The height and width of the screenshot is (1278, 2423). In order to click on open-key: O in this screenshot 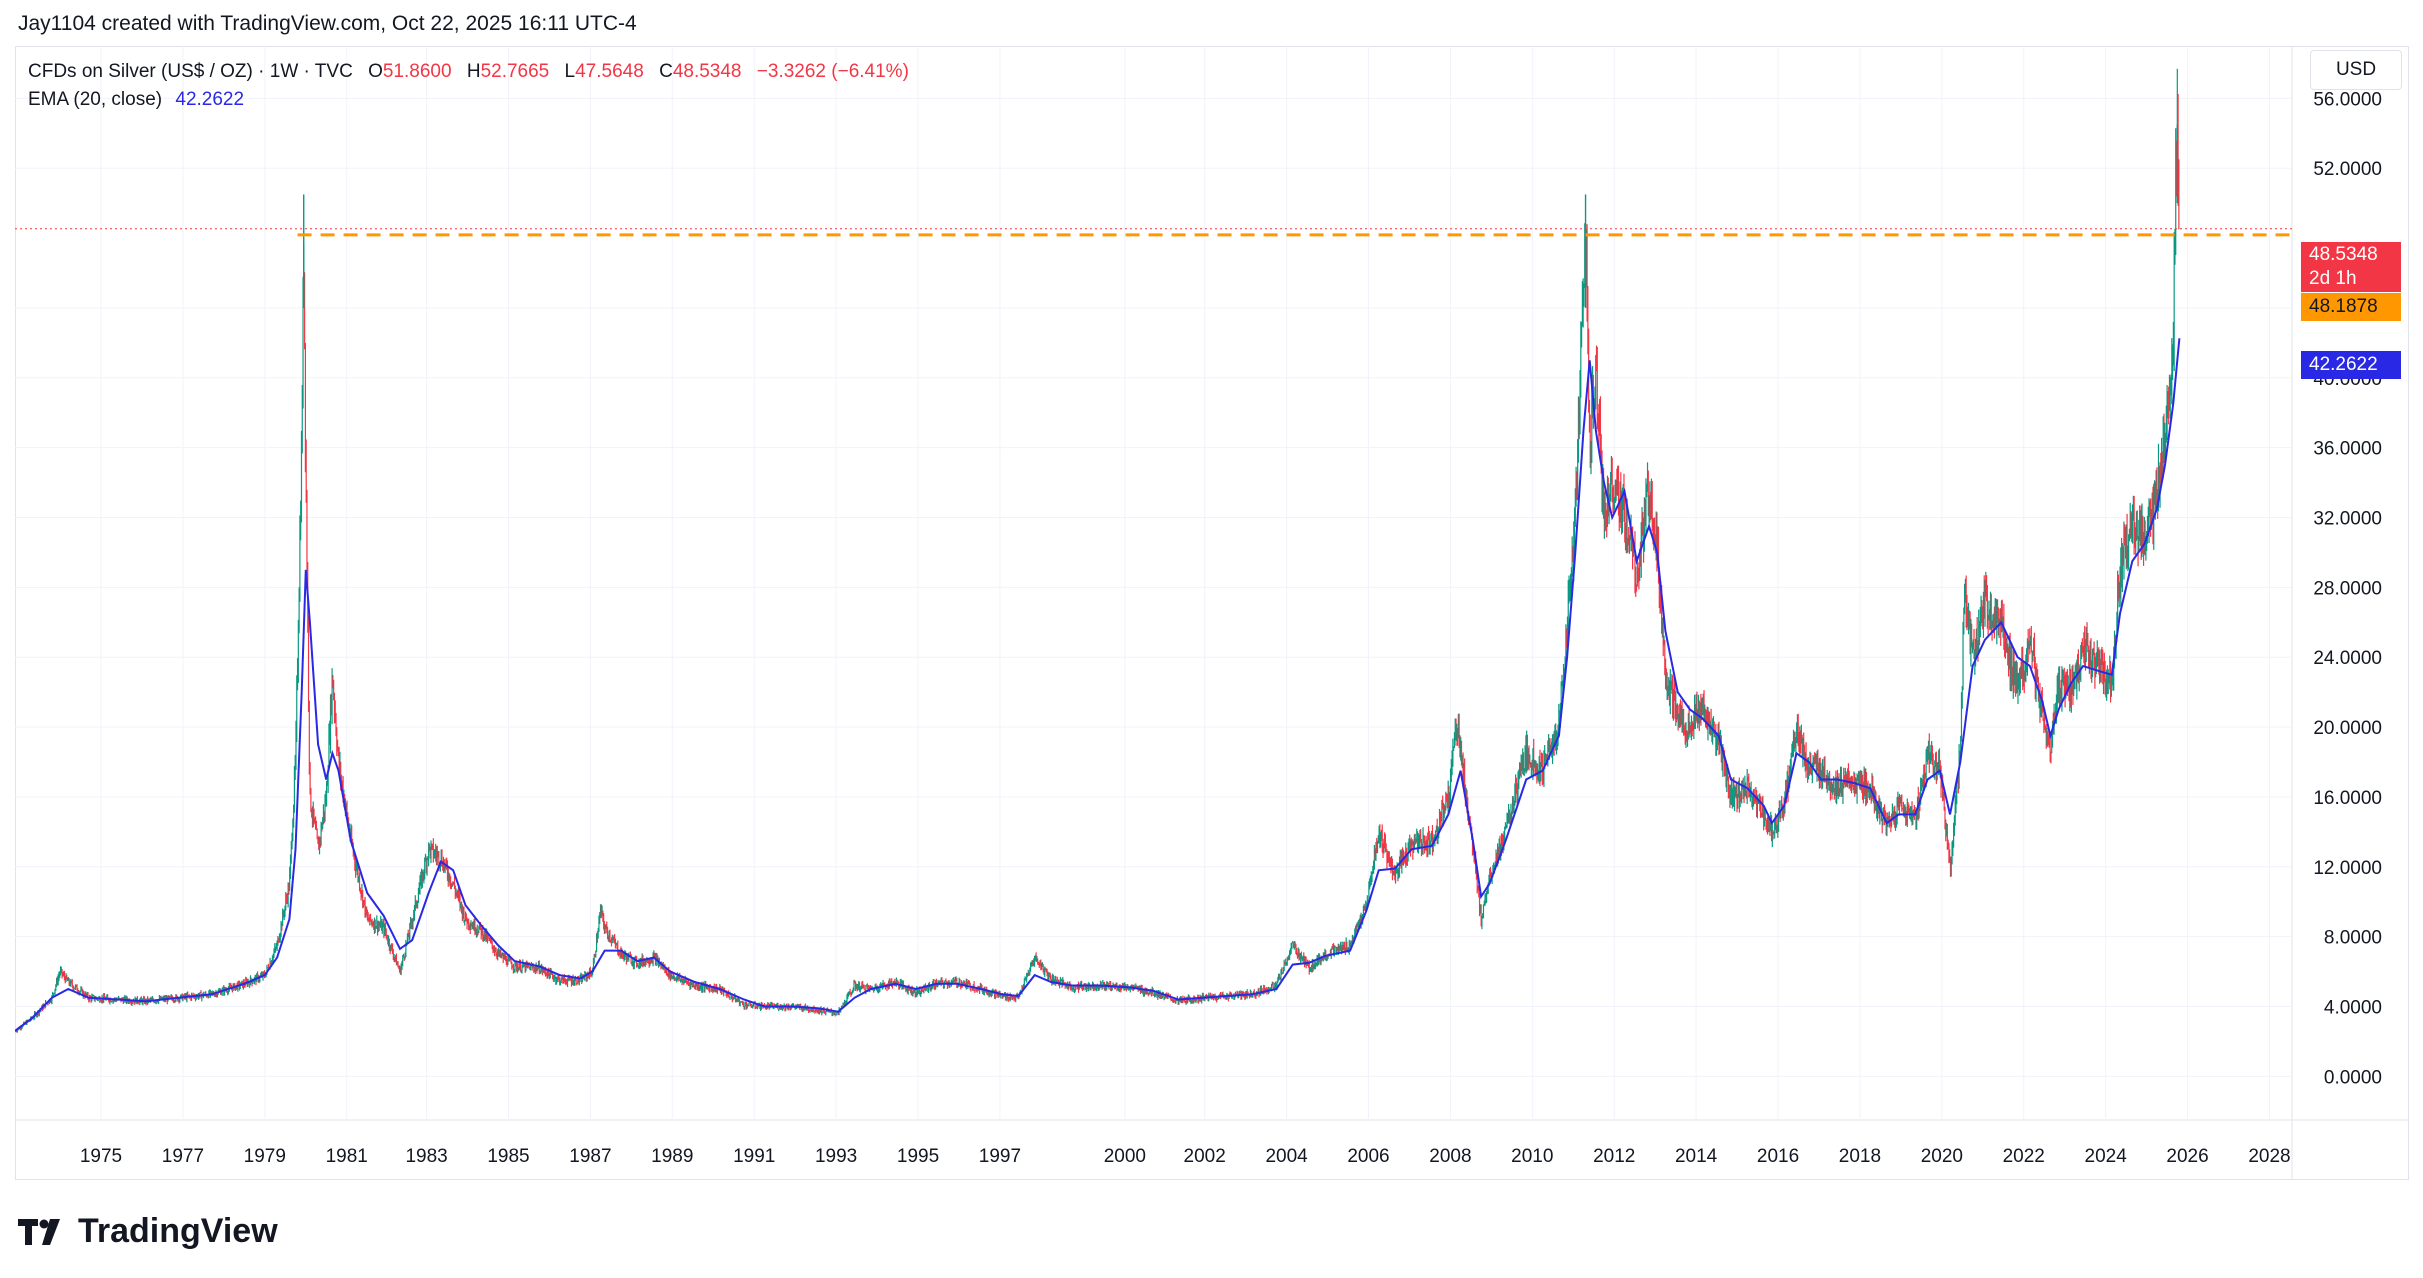, I will do `click(375, 71)`.